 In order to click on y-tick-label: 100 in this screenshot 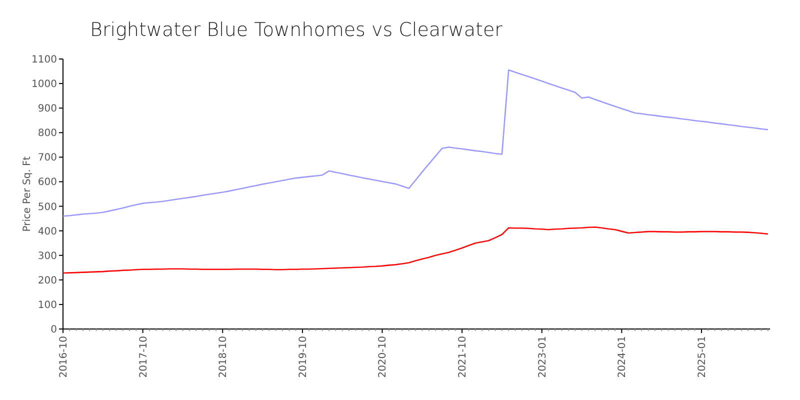, I will do `click(47, 305)`.